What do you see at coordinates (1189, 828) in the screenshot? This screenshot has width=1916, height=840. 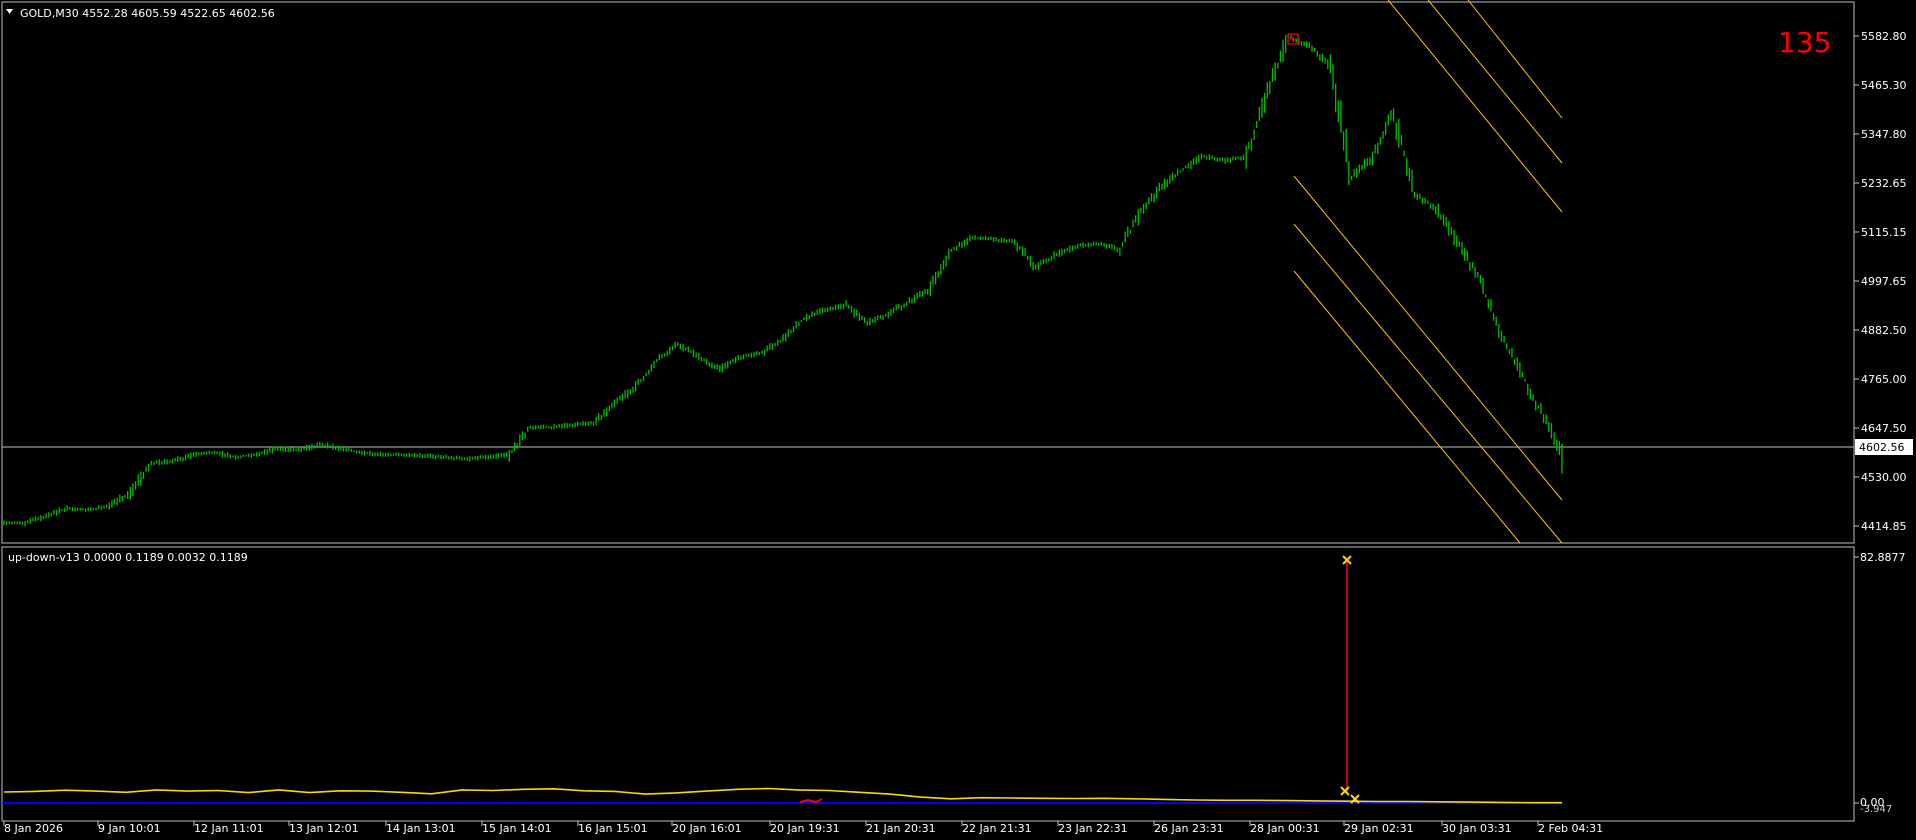 I see `time-tick-label: 26 Jan 23:31` at bounding box center [1189, 828].